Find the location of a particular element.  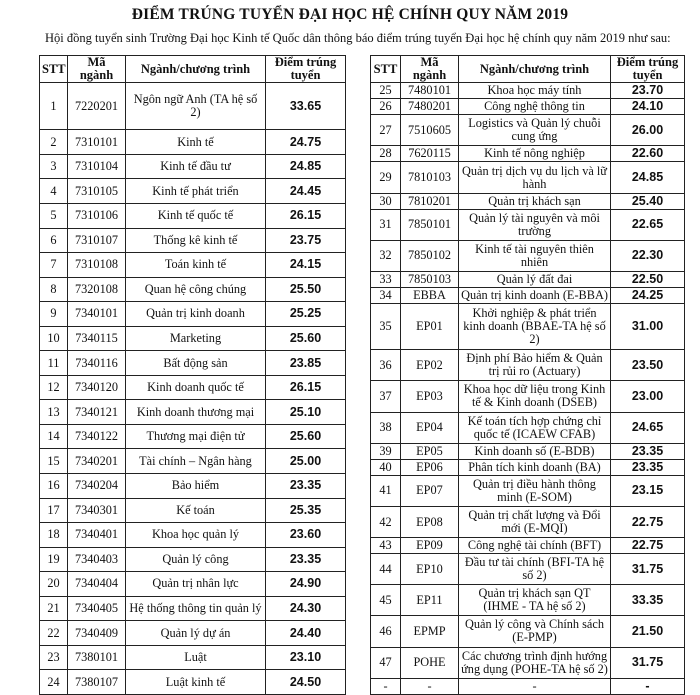

row-code: EP11 is located at coordinates (429, 600).